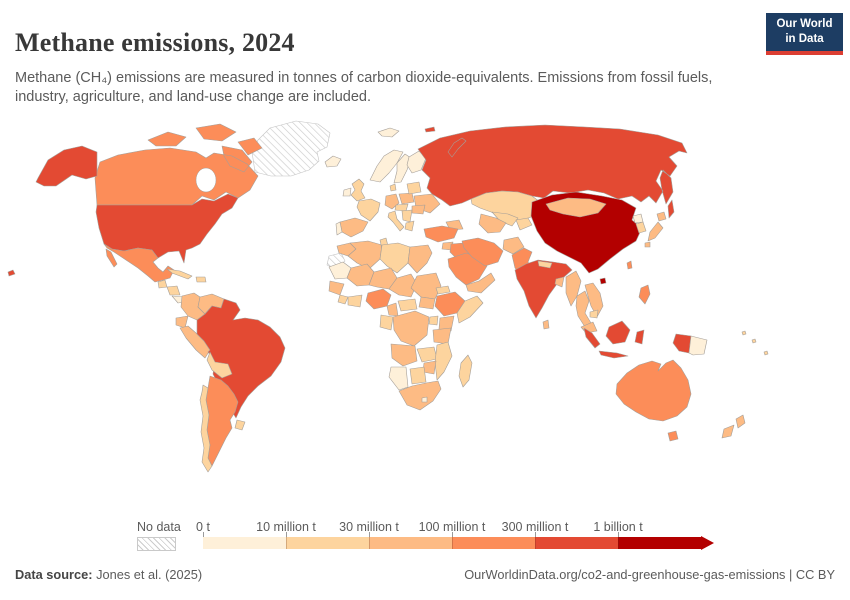 This screenshot has width=850, height=600. I want to click on country-norway, so click(386, 166).